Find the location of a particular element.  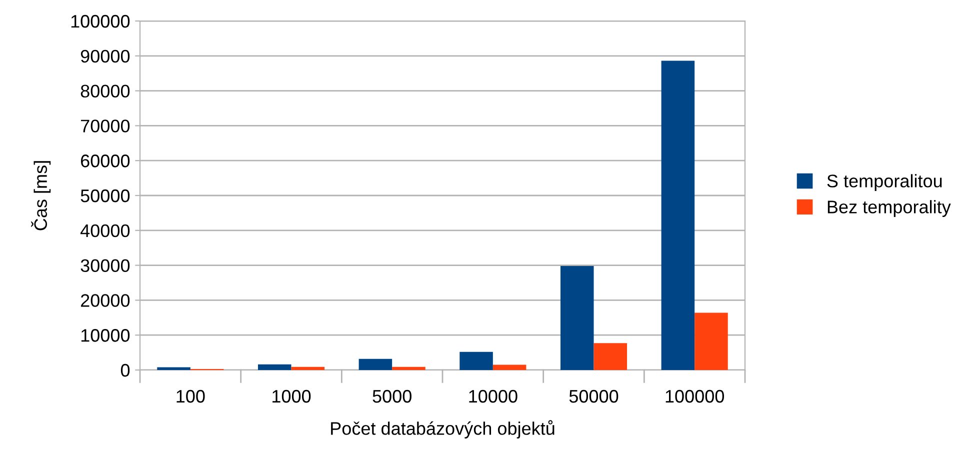

x-tick-label: 10000 is located at coordinates (493, 396).